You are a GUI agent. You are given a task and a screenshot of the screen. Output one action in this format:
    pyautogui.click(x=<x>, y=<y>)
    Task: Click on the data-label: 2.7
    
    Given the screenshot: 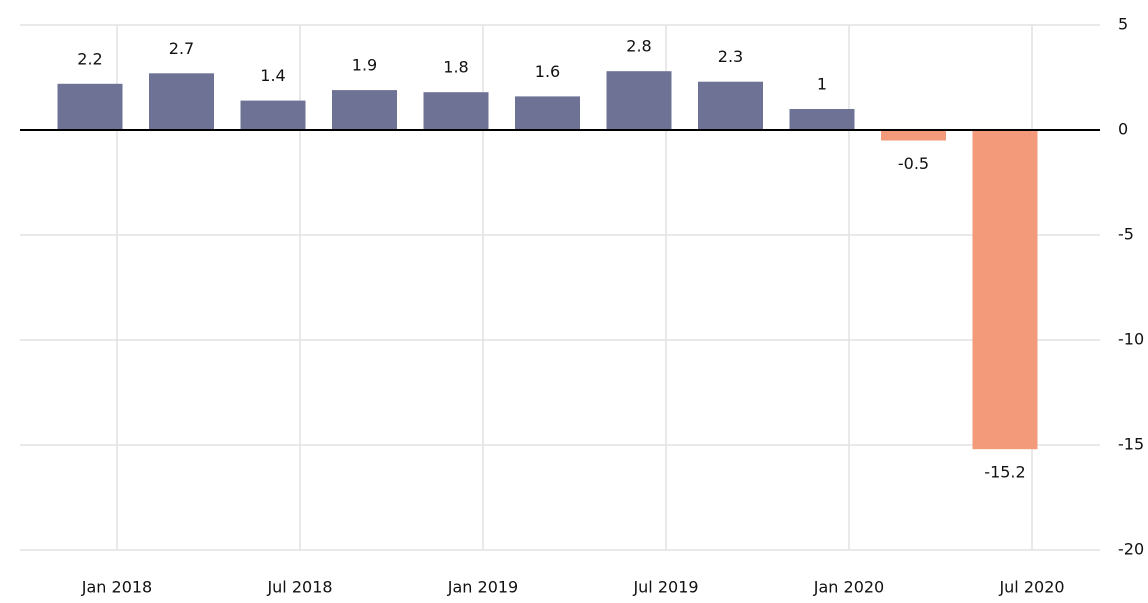 What is the action you would take?
    pyautogui.click(x=181, y=48)
    